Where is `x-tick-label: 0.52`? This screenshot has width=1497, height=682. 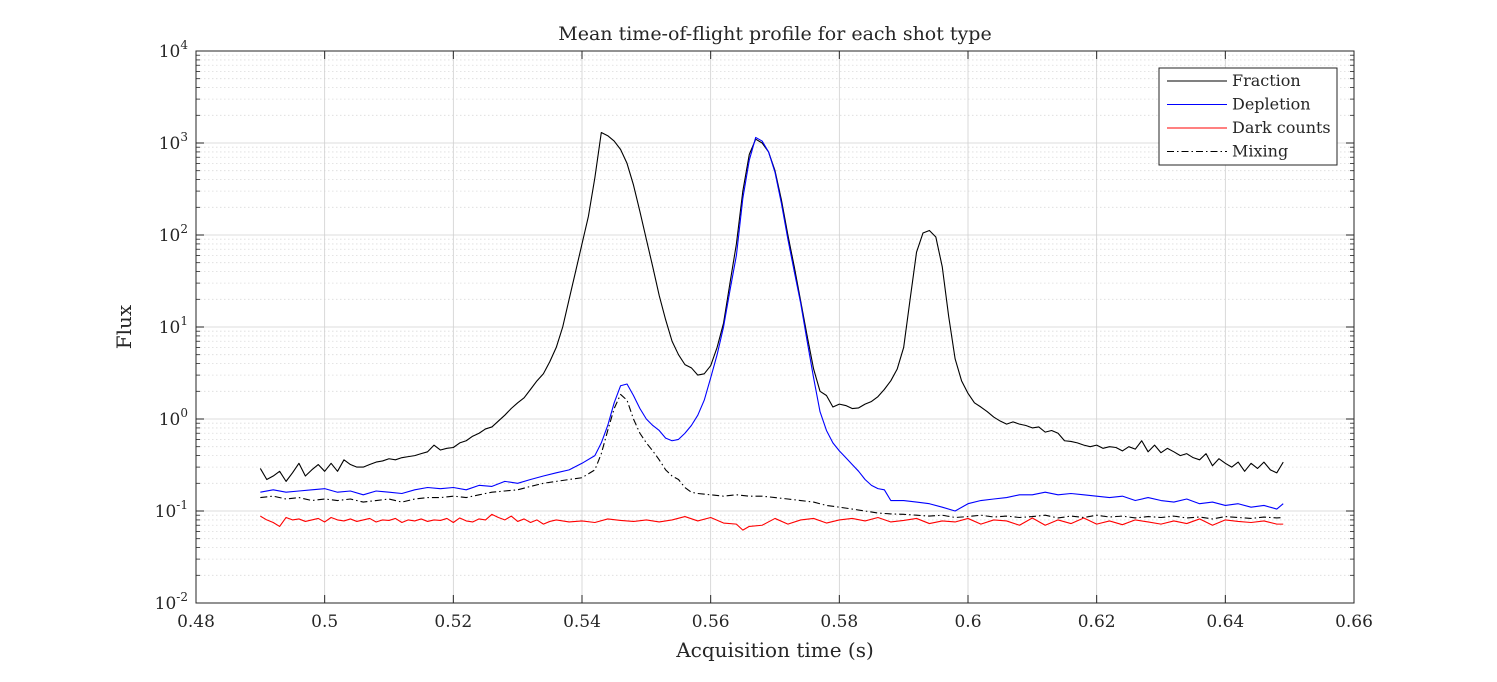 x-tick-label: 0.52 is located at coordinates (453, 622).